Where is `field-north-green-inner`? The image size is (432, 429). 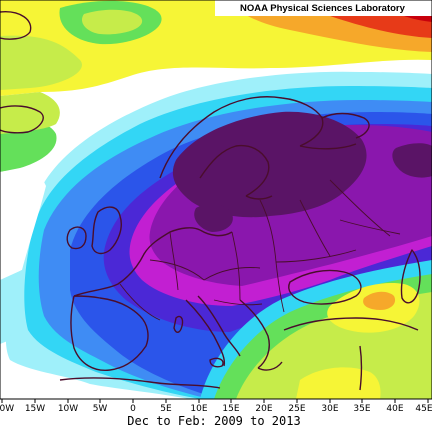 field-north-green-inner is located at coordinates (112, 22).